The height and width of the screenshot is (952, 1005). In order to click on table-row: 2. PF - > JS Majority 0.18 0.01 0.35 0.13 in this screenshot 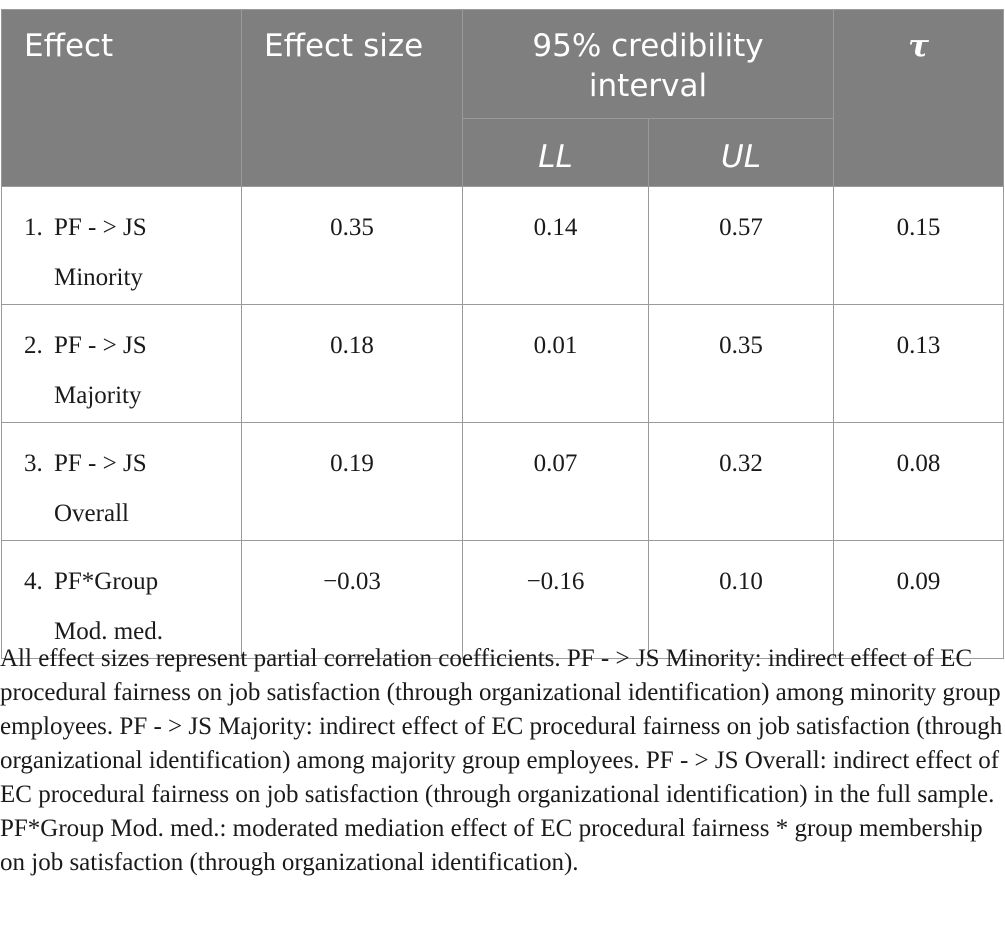, I will do `click(503, 363)`.